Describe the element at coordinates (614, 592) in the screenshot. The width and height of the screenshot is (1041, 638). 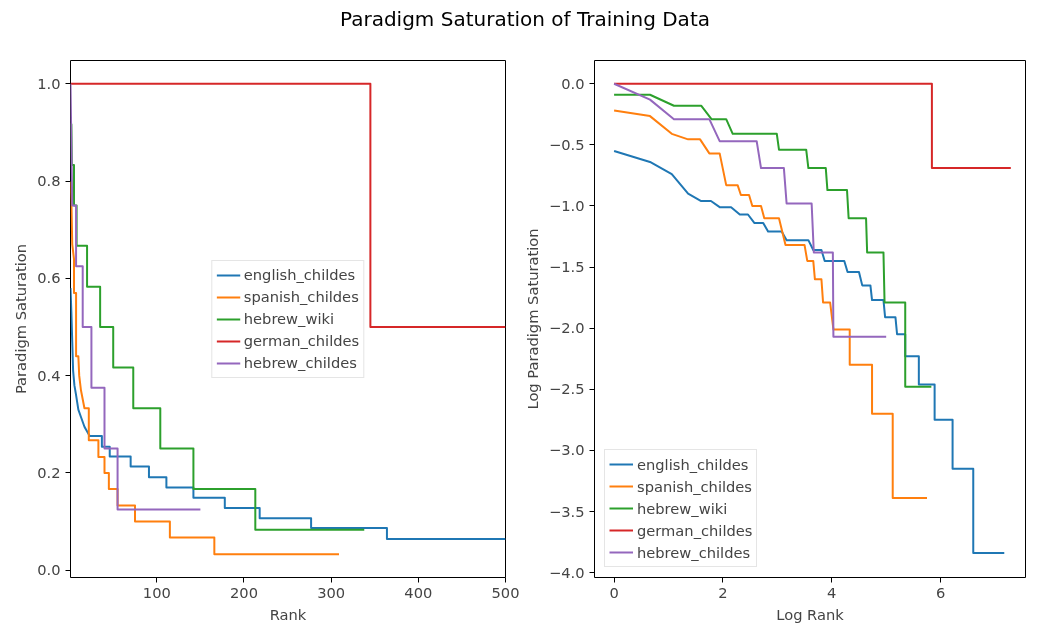
I see `x-tick-label: 0` at that location.